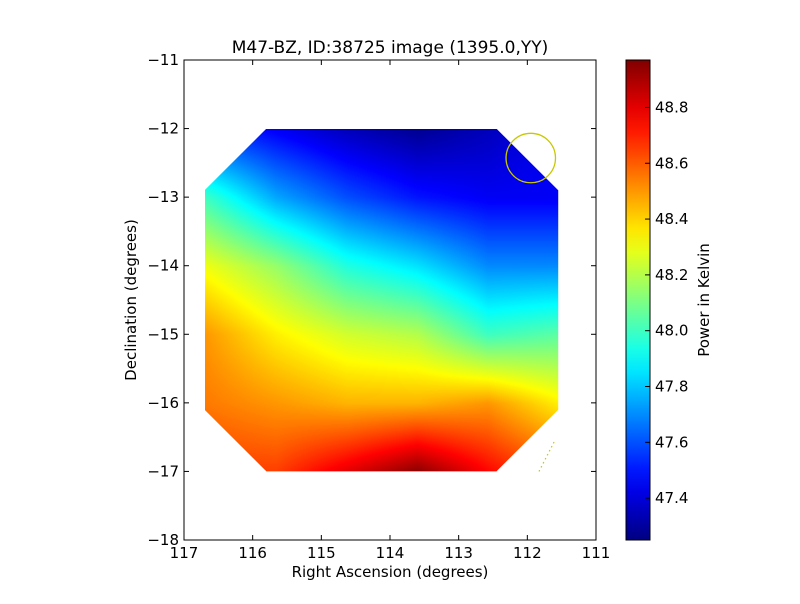 The width and height of the screenshot is (800, 604). I want to click on colorbar-tick-label: 48.4, so click(671, 219).